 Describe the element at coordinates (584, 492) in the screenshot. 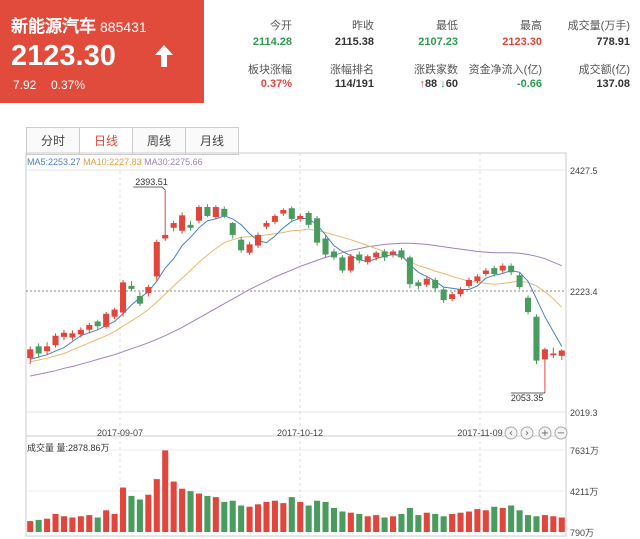

I see `volume-axis-label: 4211万` at that location.